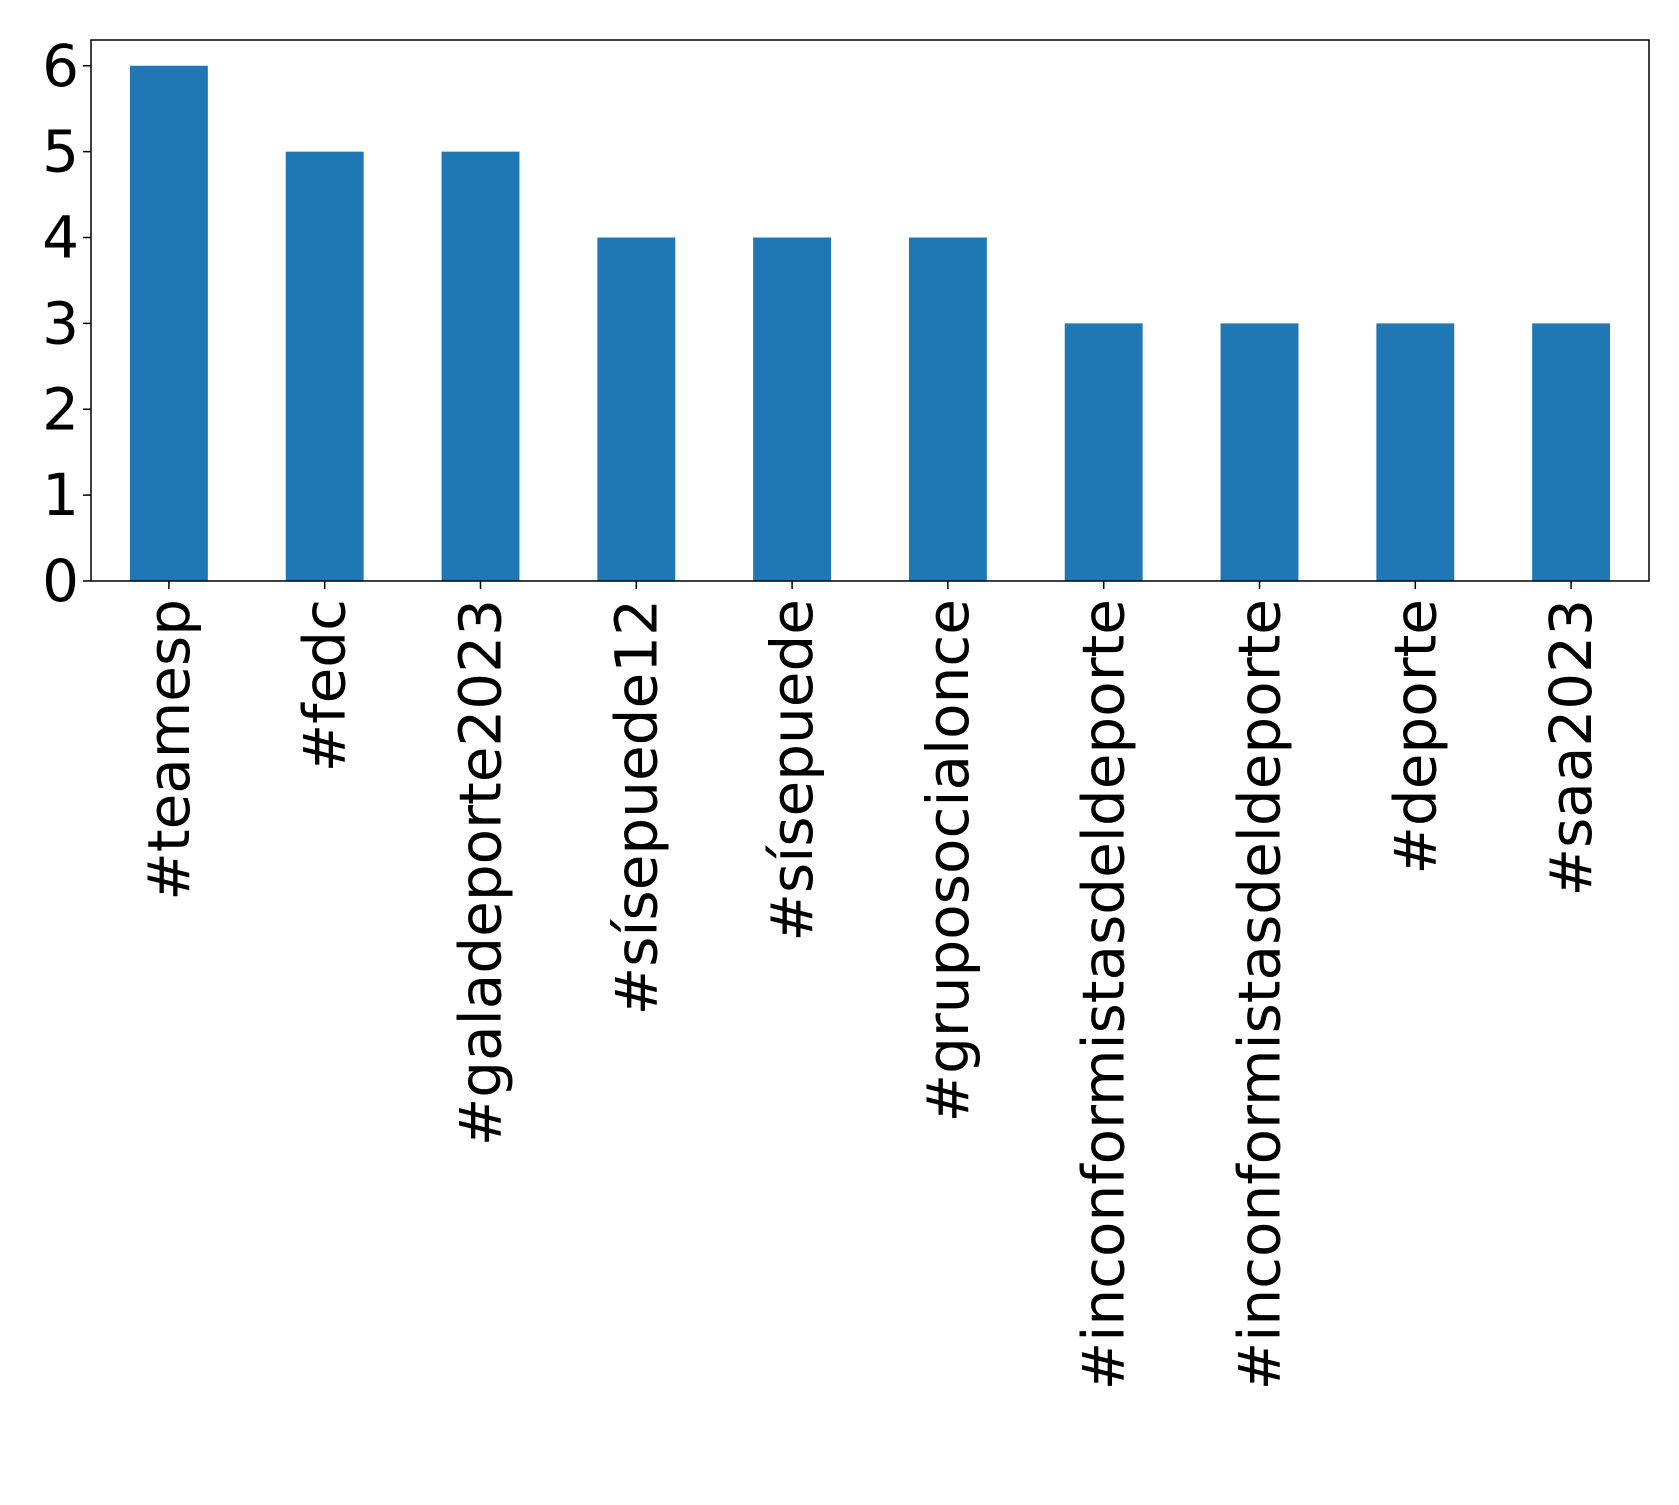 The image size is (1679, 1505). What do you see at coordinates (481, 872) in the screenshot?
I see `x-tick-label: #galadeporte2023` at bounding box center [481, 872].